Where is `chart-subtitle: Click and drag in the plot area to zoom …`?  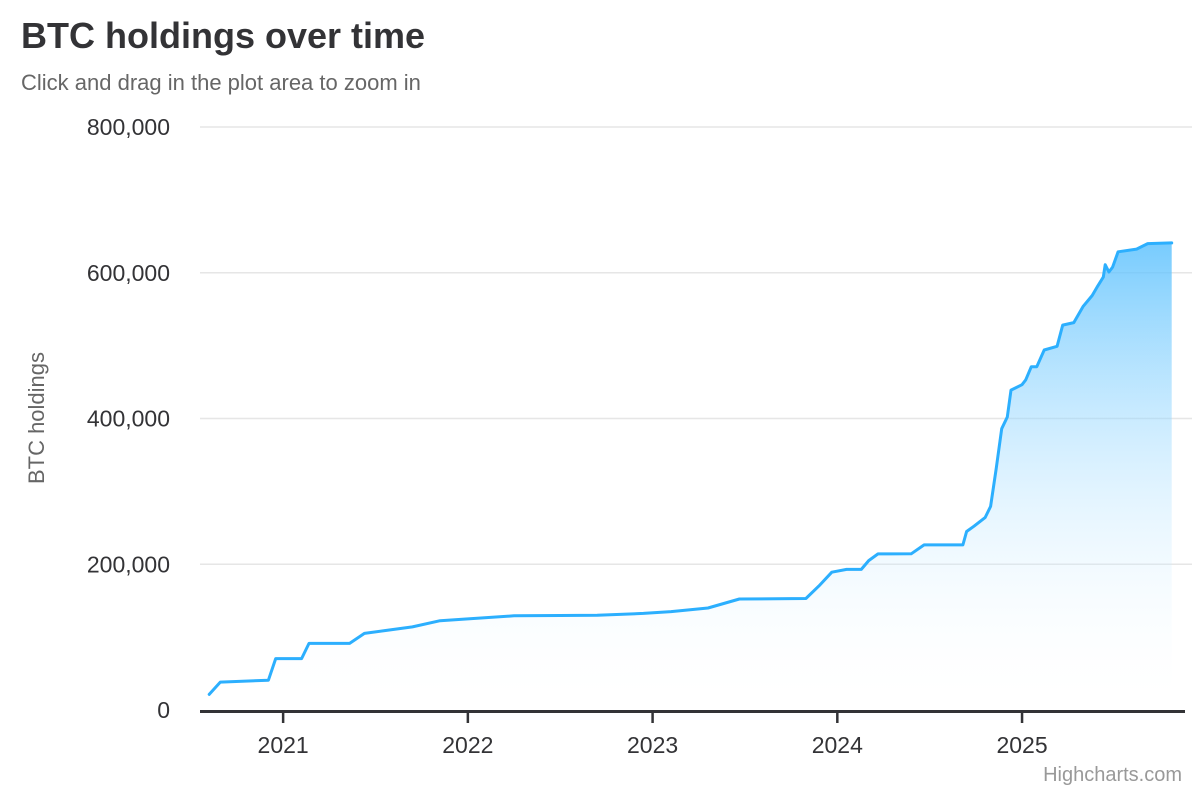
chart-subtitle: Click and drag in the plot area to zoom … is located at coordinates (221, 82).